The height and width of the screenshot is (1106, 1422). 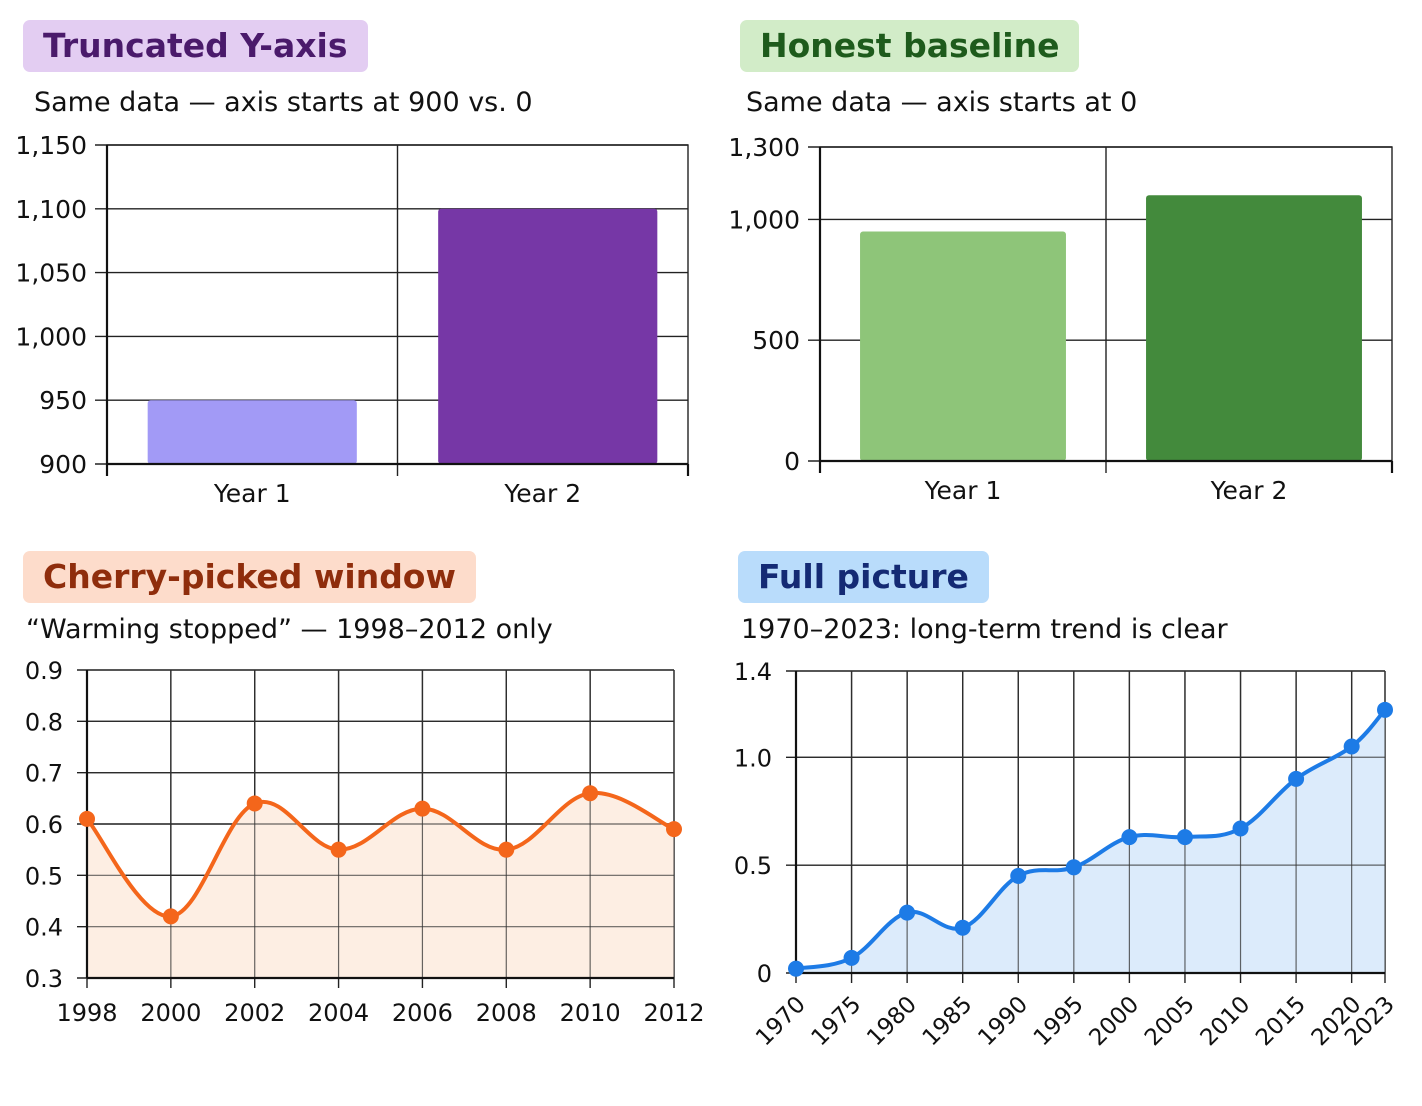 What do you see at coordinates (195, 46) in the screenshot?
I see `truncated-badge: Truncated Y-axis` at bounding box center [195, 46].